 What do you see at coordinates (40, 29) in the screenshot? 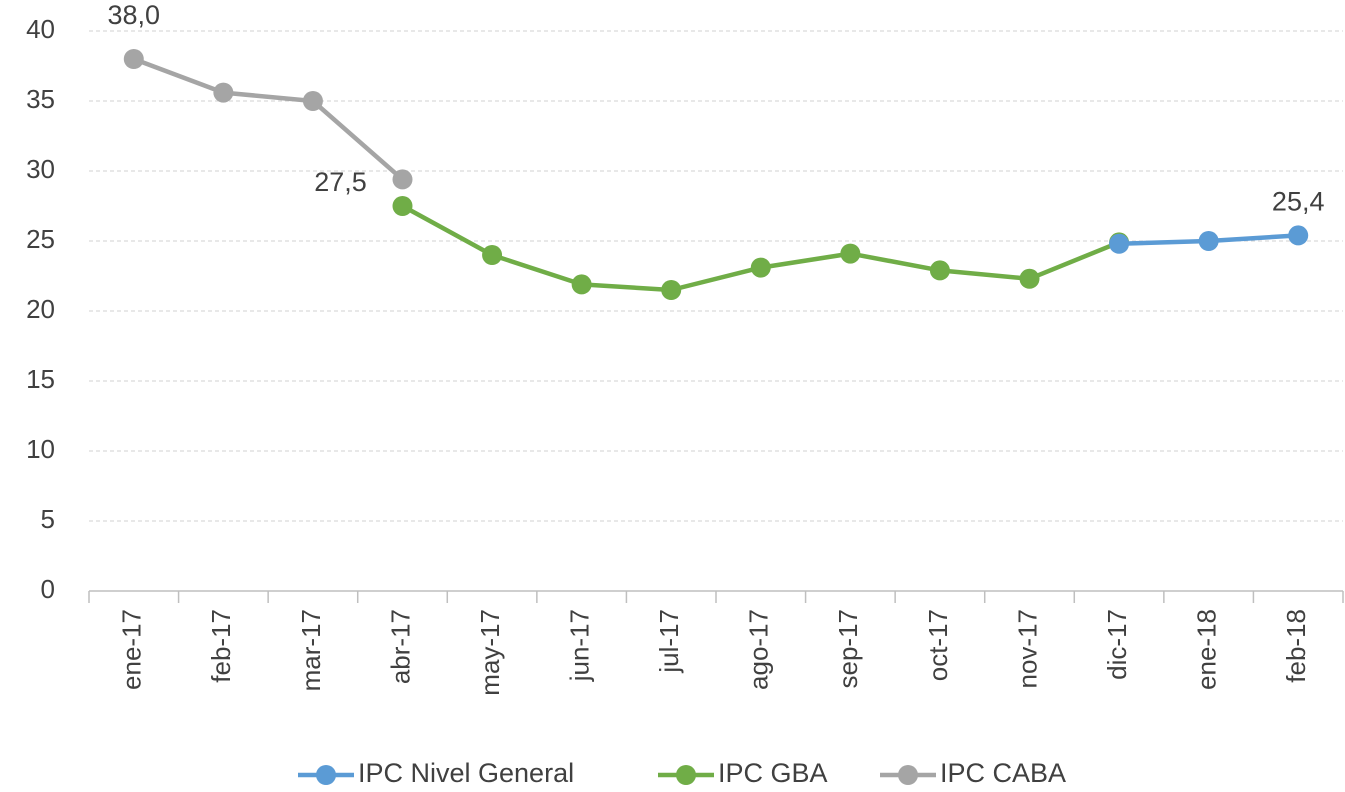
I see `y-tick-label: 40` at bounding box center [40, 29].